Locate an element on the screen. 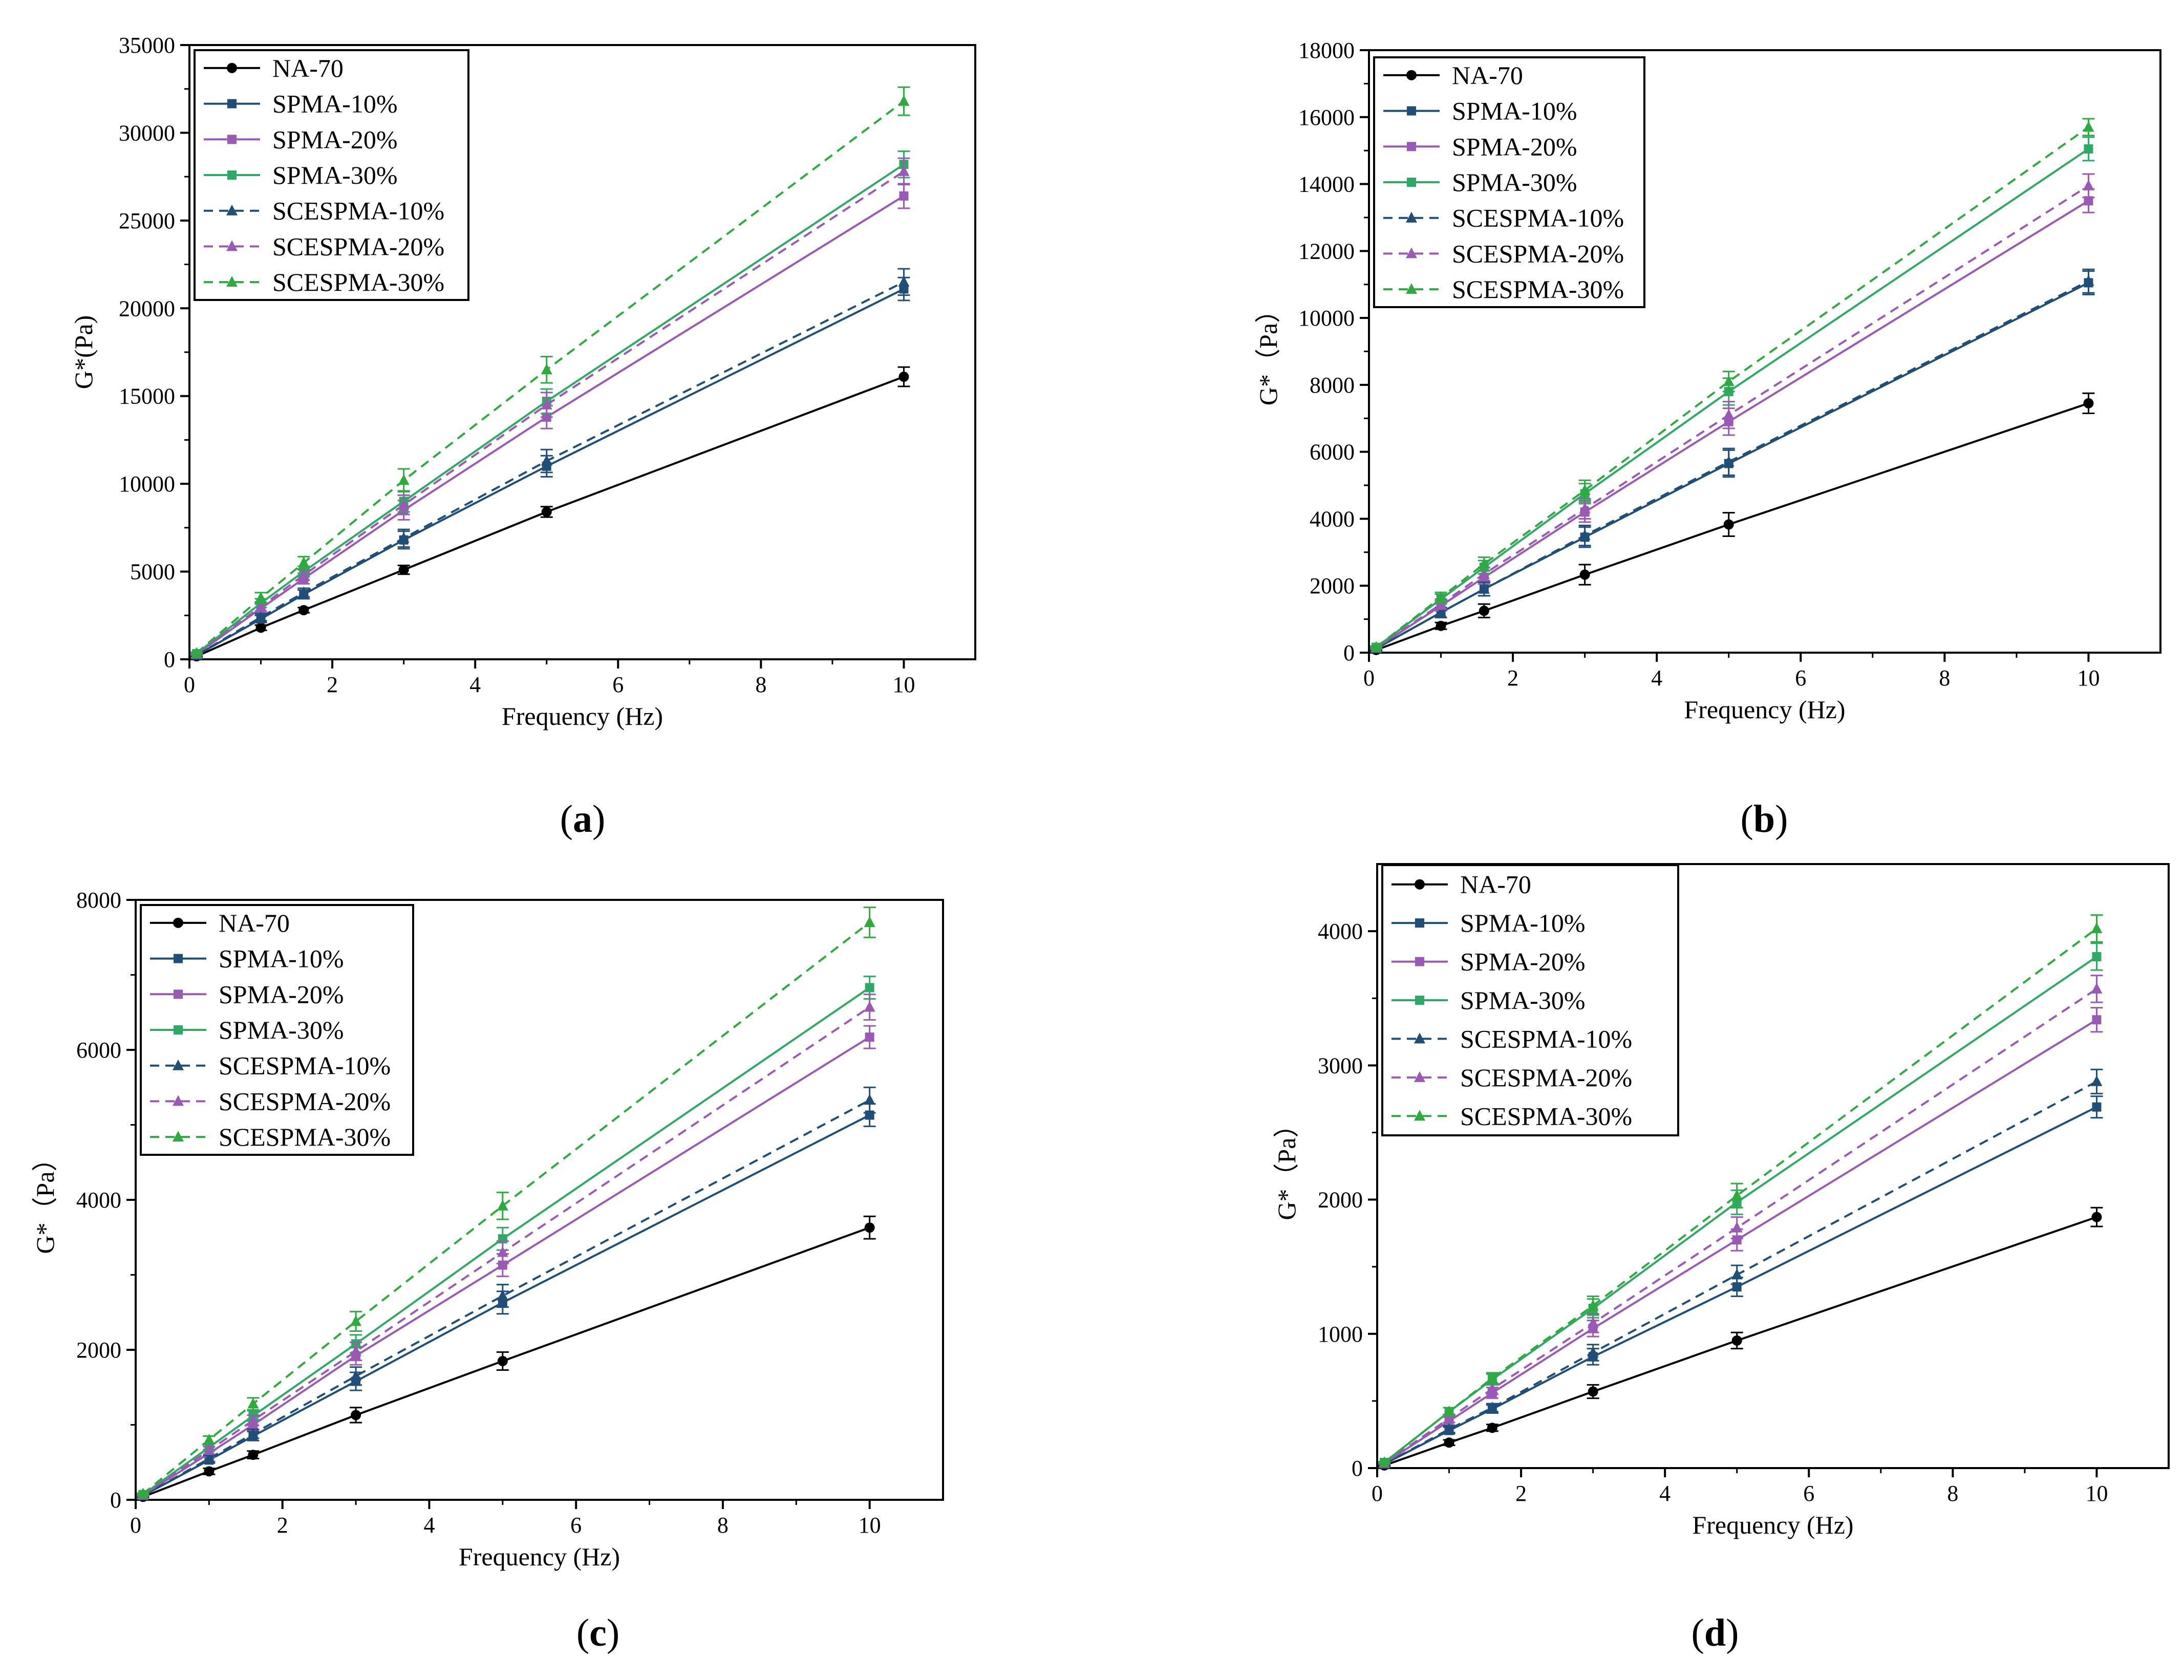  legend-label: SPMA-10% is located at coordinates (1522, 923).